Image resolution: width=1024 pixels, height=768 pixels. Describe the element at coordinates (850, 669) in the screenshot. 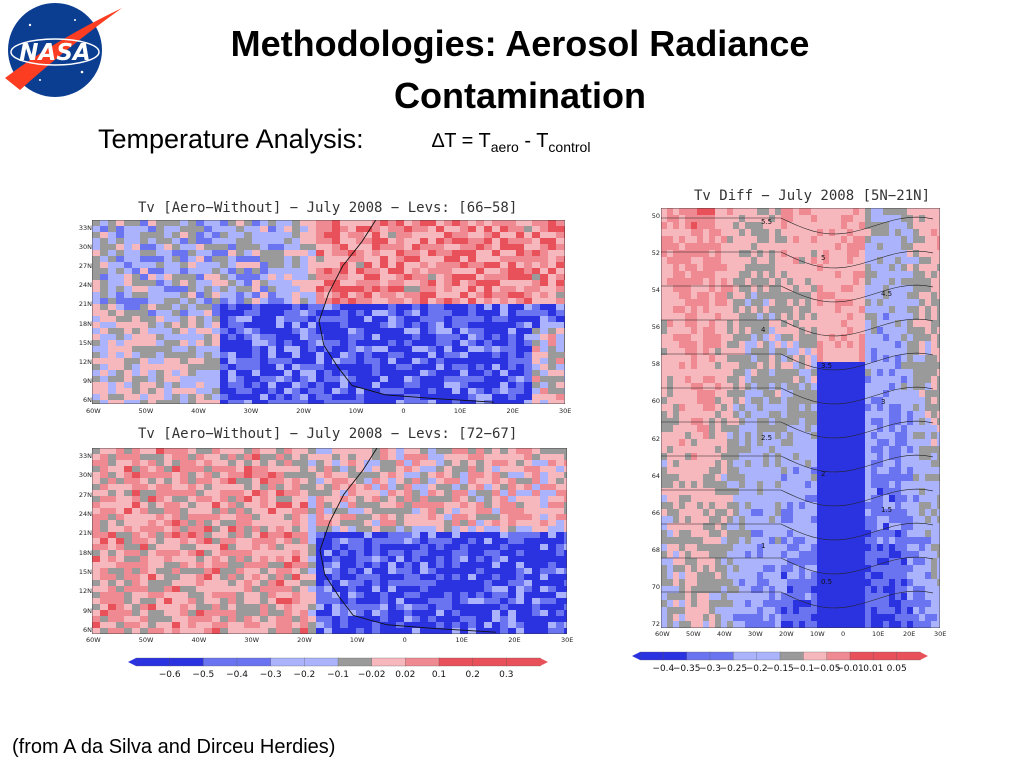

I see `colorbar-label: −0.01` at that location.